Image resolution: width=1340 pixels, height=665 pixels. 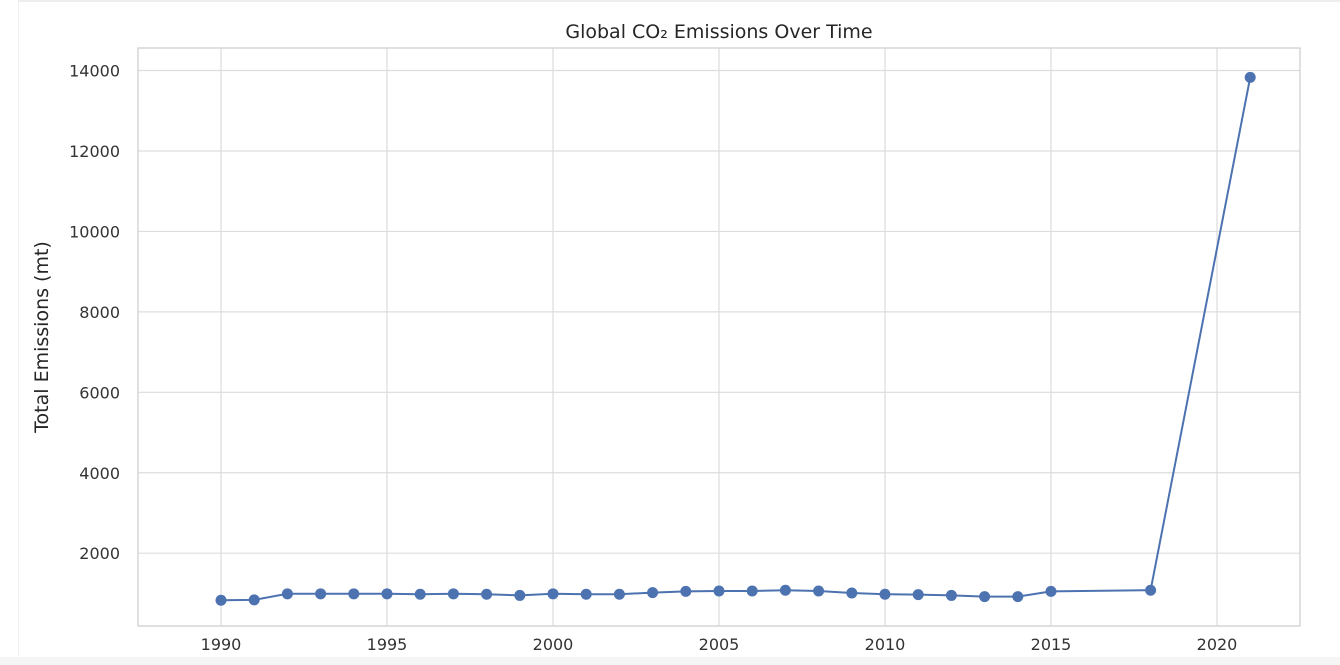 I want to click on y-tick-label: 12000, so click(x=94, y=151).